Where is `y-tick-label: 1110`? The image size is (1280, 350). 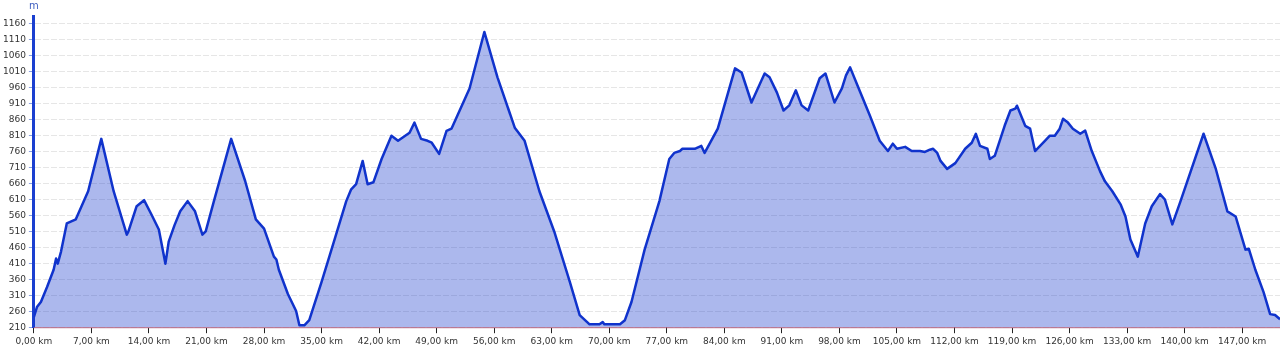 y-tick-label: 1110 is located at coordinates (15, 39).